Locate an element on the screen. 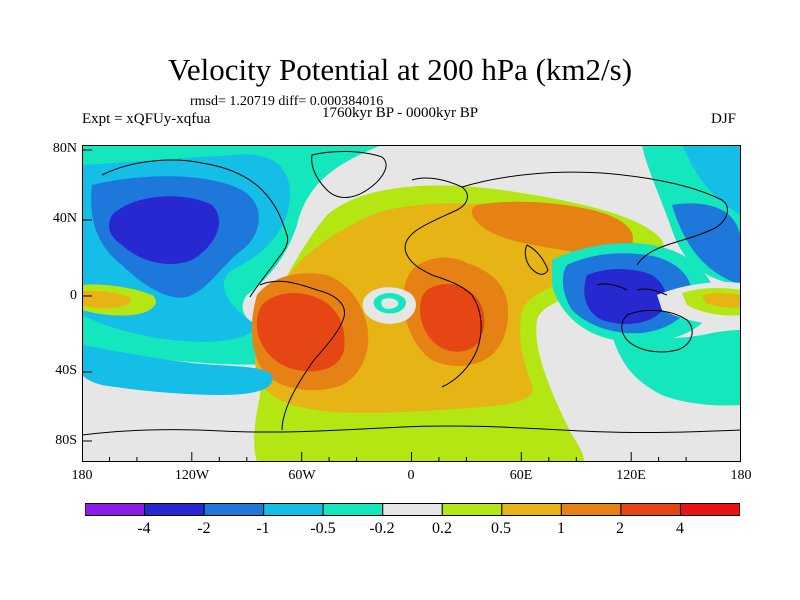 Image resolution: width=800 pixels, height=600 pixels. lon-label-60w: 60W is located at coordinates (302, 475).